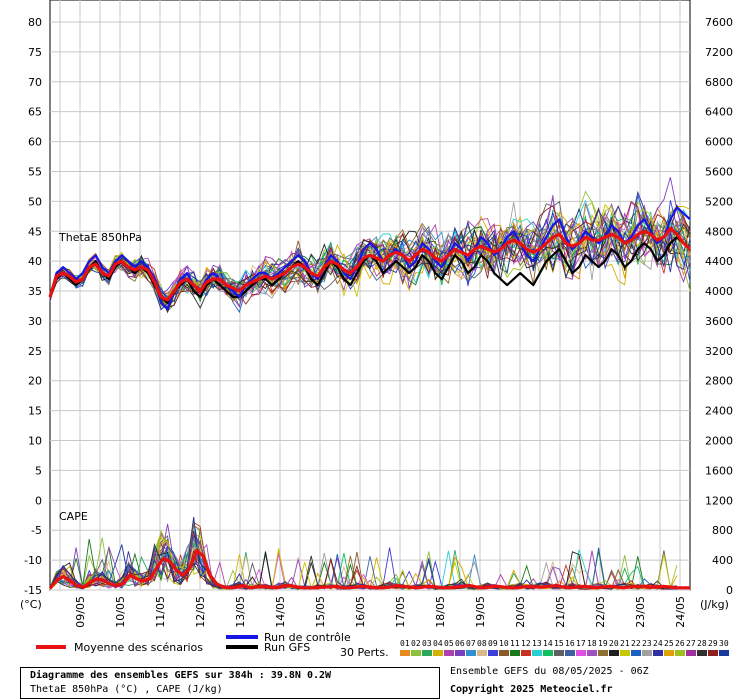  What do you see at coordinates (33, 590) in the screenshot?
I see `left-tick-label: -15` at bounding box center [33, 590].